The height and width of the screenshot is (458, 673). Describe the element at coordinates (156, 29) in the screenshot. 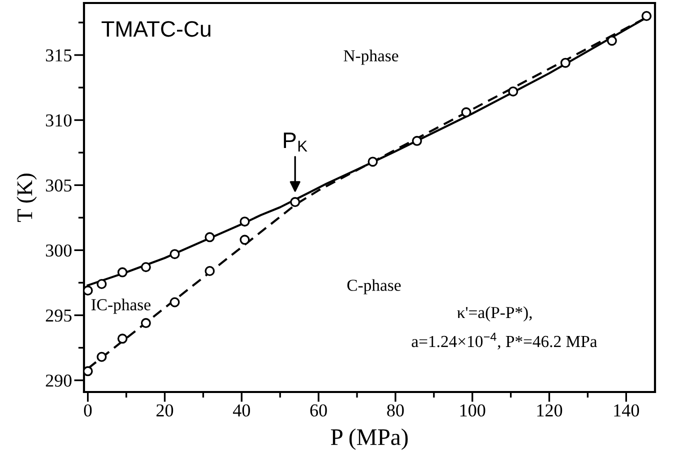

I see `annotation: TMATC-Cu` at that location.